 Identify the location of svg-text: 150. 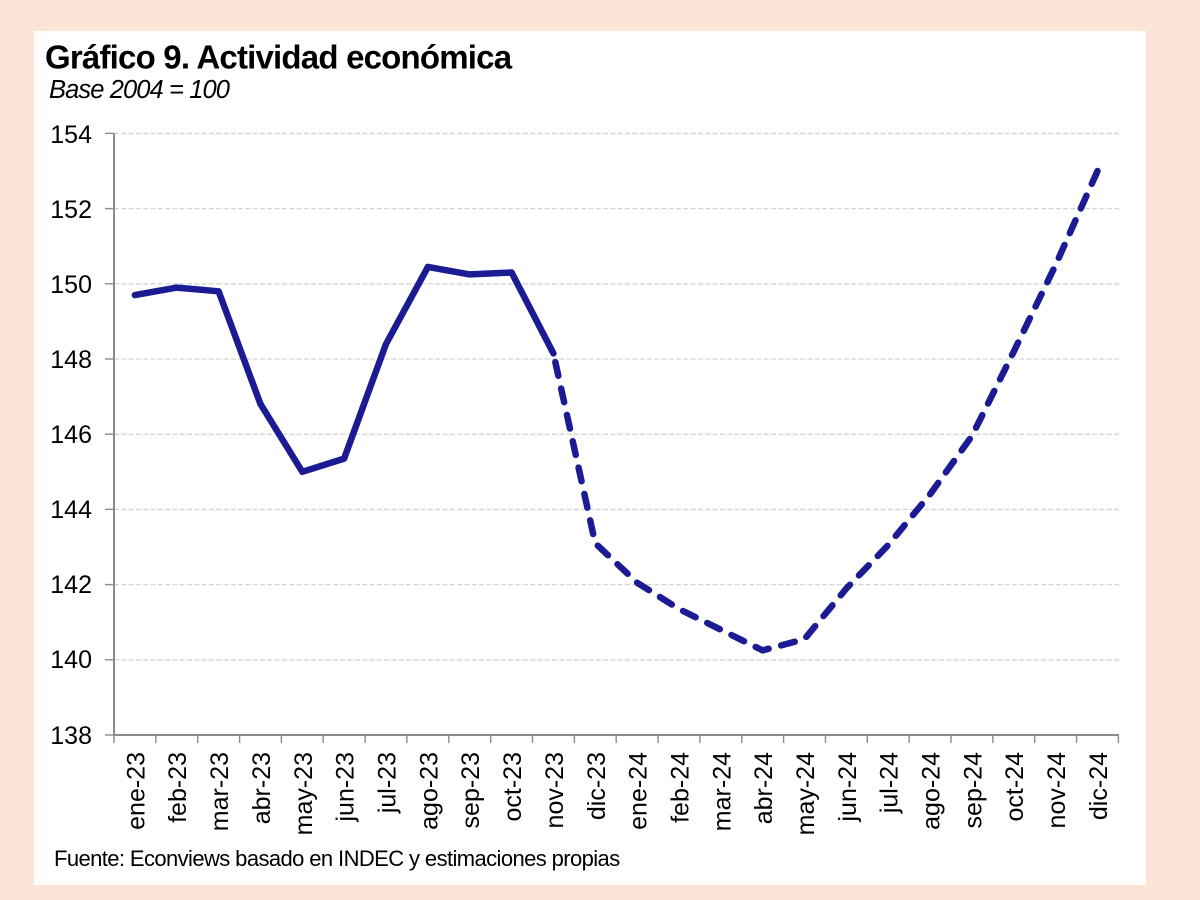
(71, 285).